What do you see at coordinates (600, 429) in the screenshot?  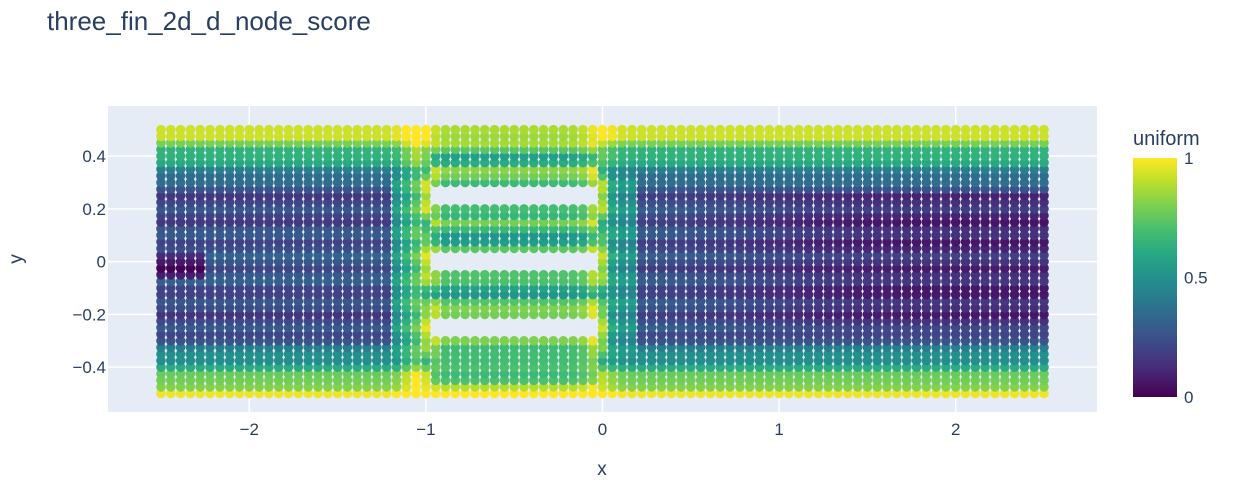 I see `x-axis-ticks: −2 −1 0 1 2` at bounding box center [600, 429].